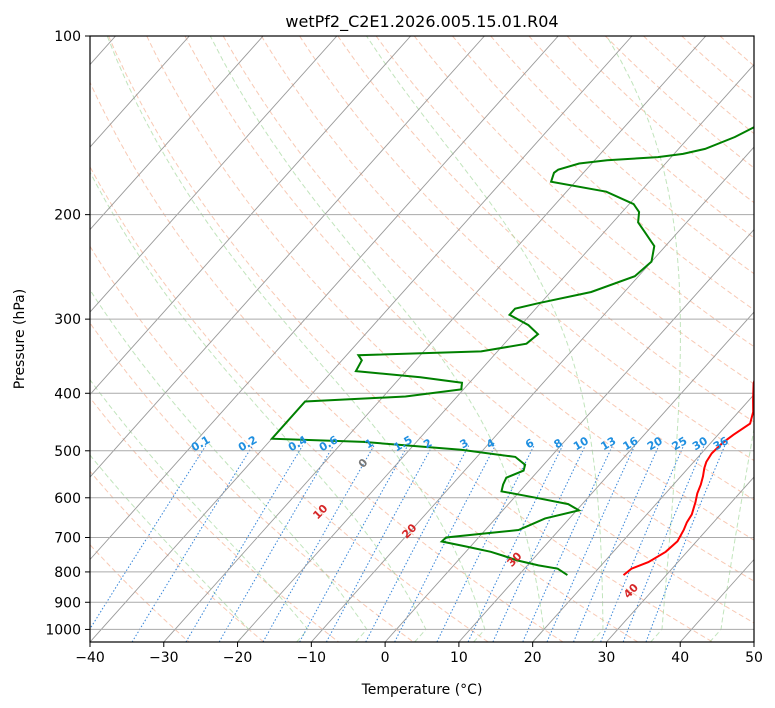 Image resolution: width=775 pixels, height=708 pixels. I want to click on x-tick-label: 10, so click(459, 658).